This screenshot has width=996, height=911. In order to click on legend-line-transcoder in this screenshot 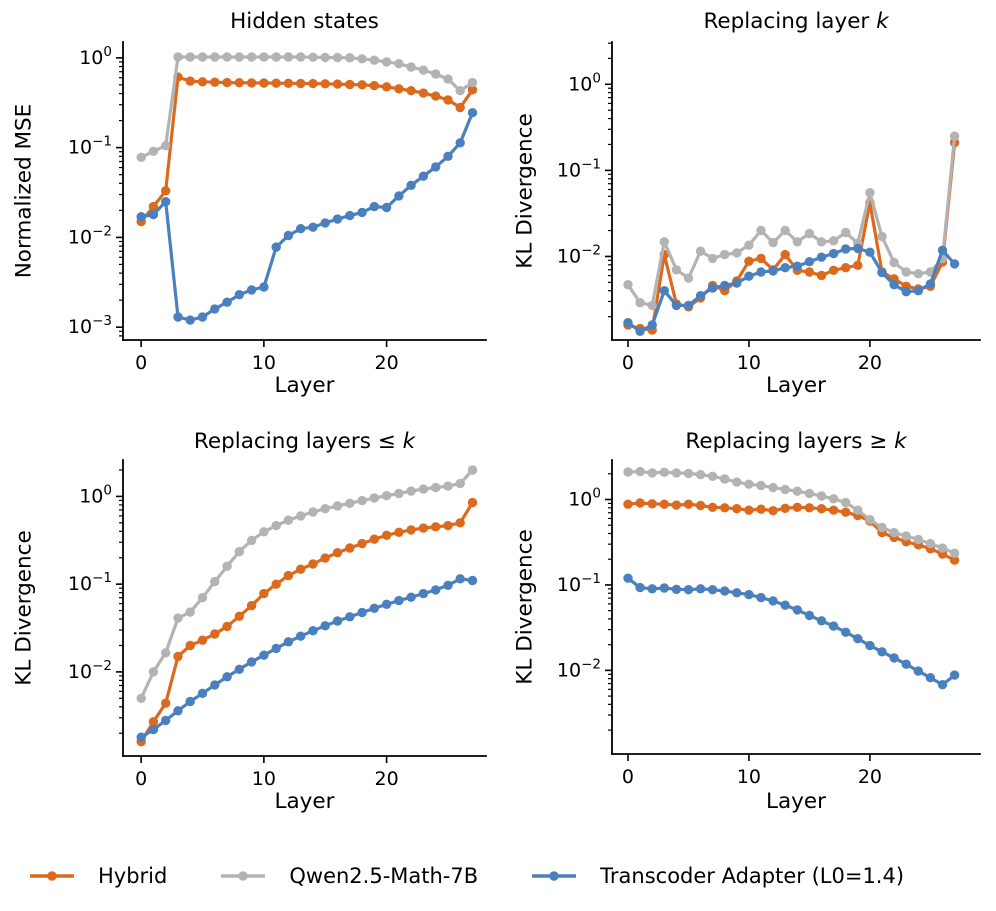, I will do `click(554, 875)`.